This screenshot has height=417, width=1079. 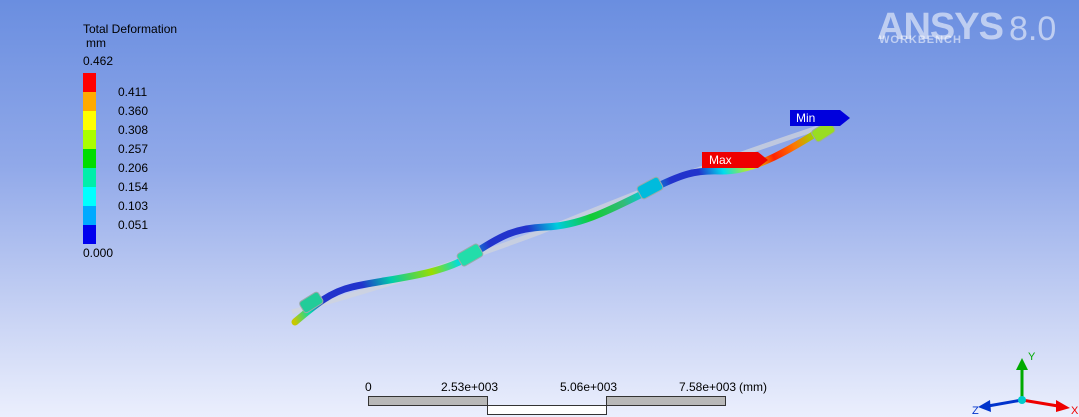 What do you see at coordinates (920, 40) in the screenshot?
I see `logo-sub-text: WORKBENCH` at bounding box center [920, 40].